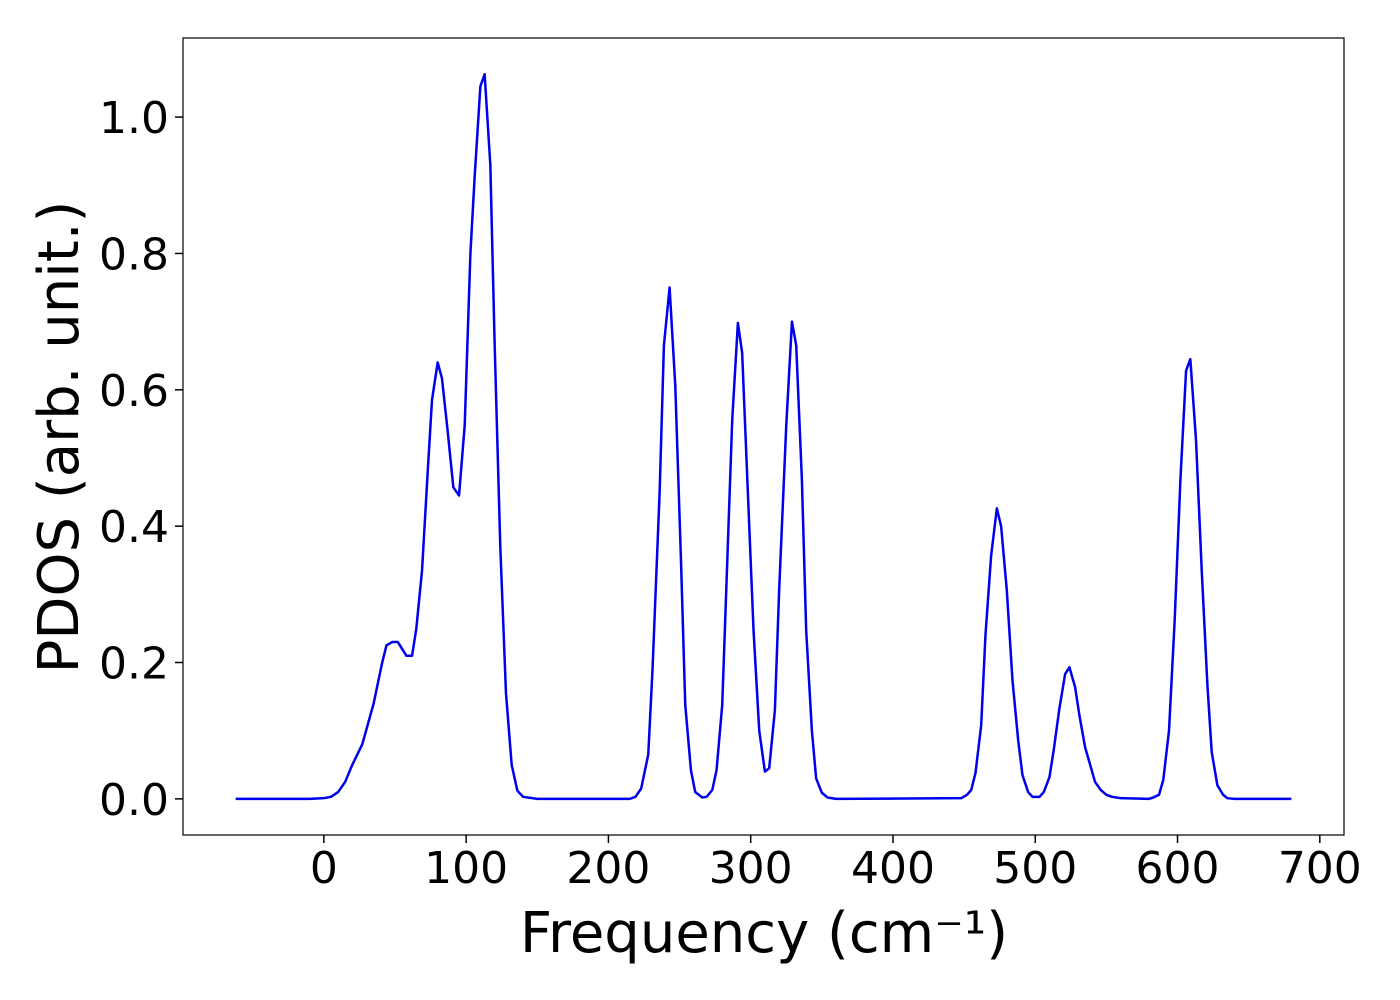 The image size is (1400, 1000). Describe the element at coordinates (764, 933) in the screenshot. I see `x-axis-label: Frequency (cm⁻¹)` at that location.